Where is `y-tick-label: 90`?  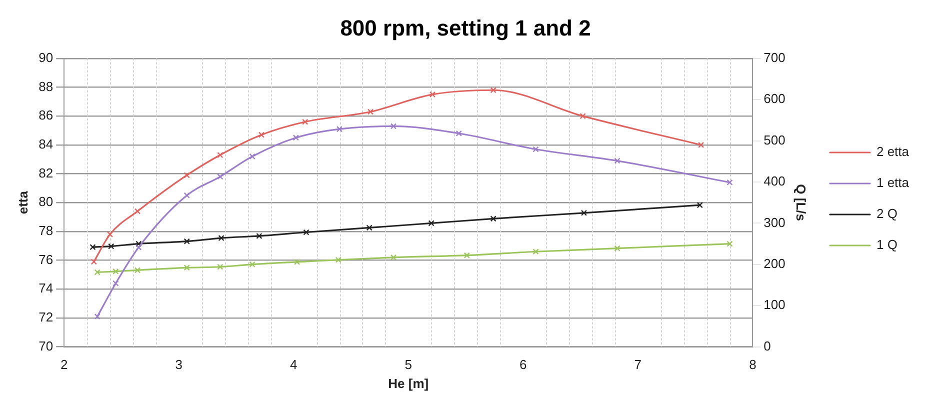 y-tick-label: 90 is located at coordinates (46, 57).